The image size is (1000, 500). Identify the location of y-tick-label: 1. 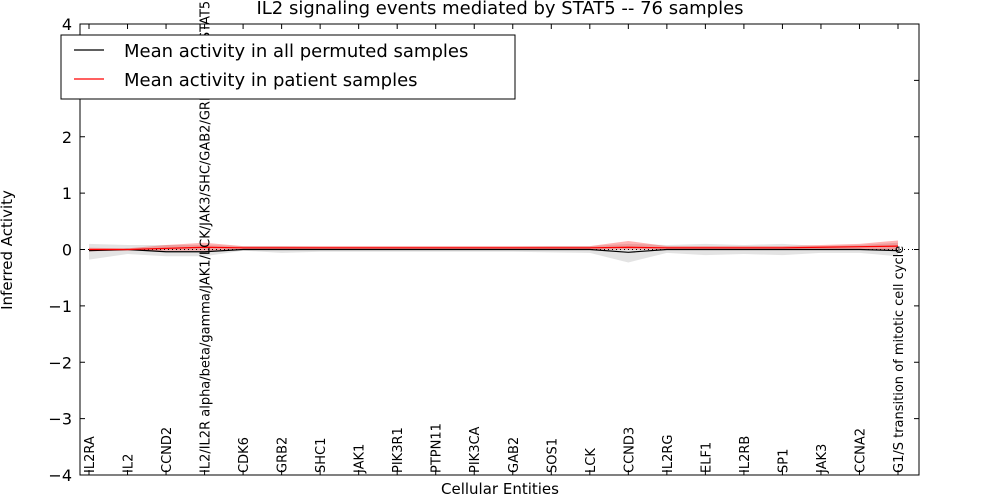
(67, 193).